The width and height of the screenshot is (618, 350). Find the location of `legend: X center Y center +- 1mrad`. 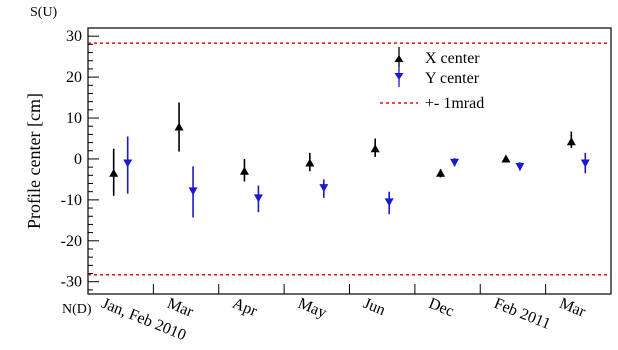

legend: X center Y center +- 1mrad is located at coordinates (432, 79).